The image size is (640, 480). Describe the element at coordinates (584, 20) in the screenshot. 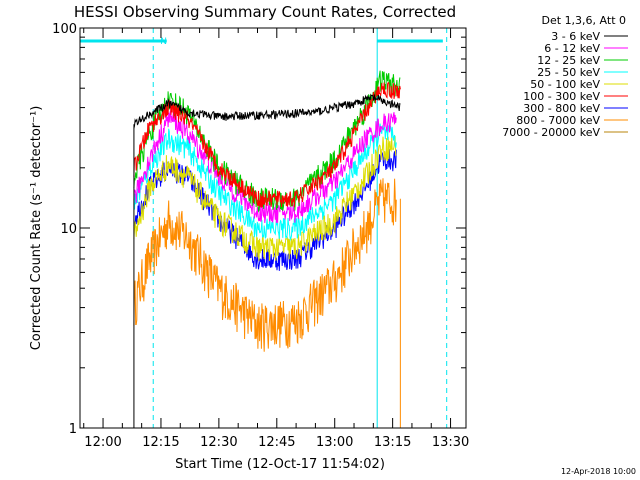

I see `legend-header: Det 1,3,6, Att 0` at that location.